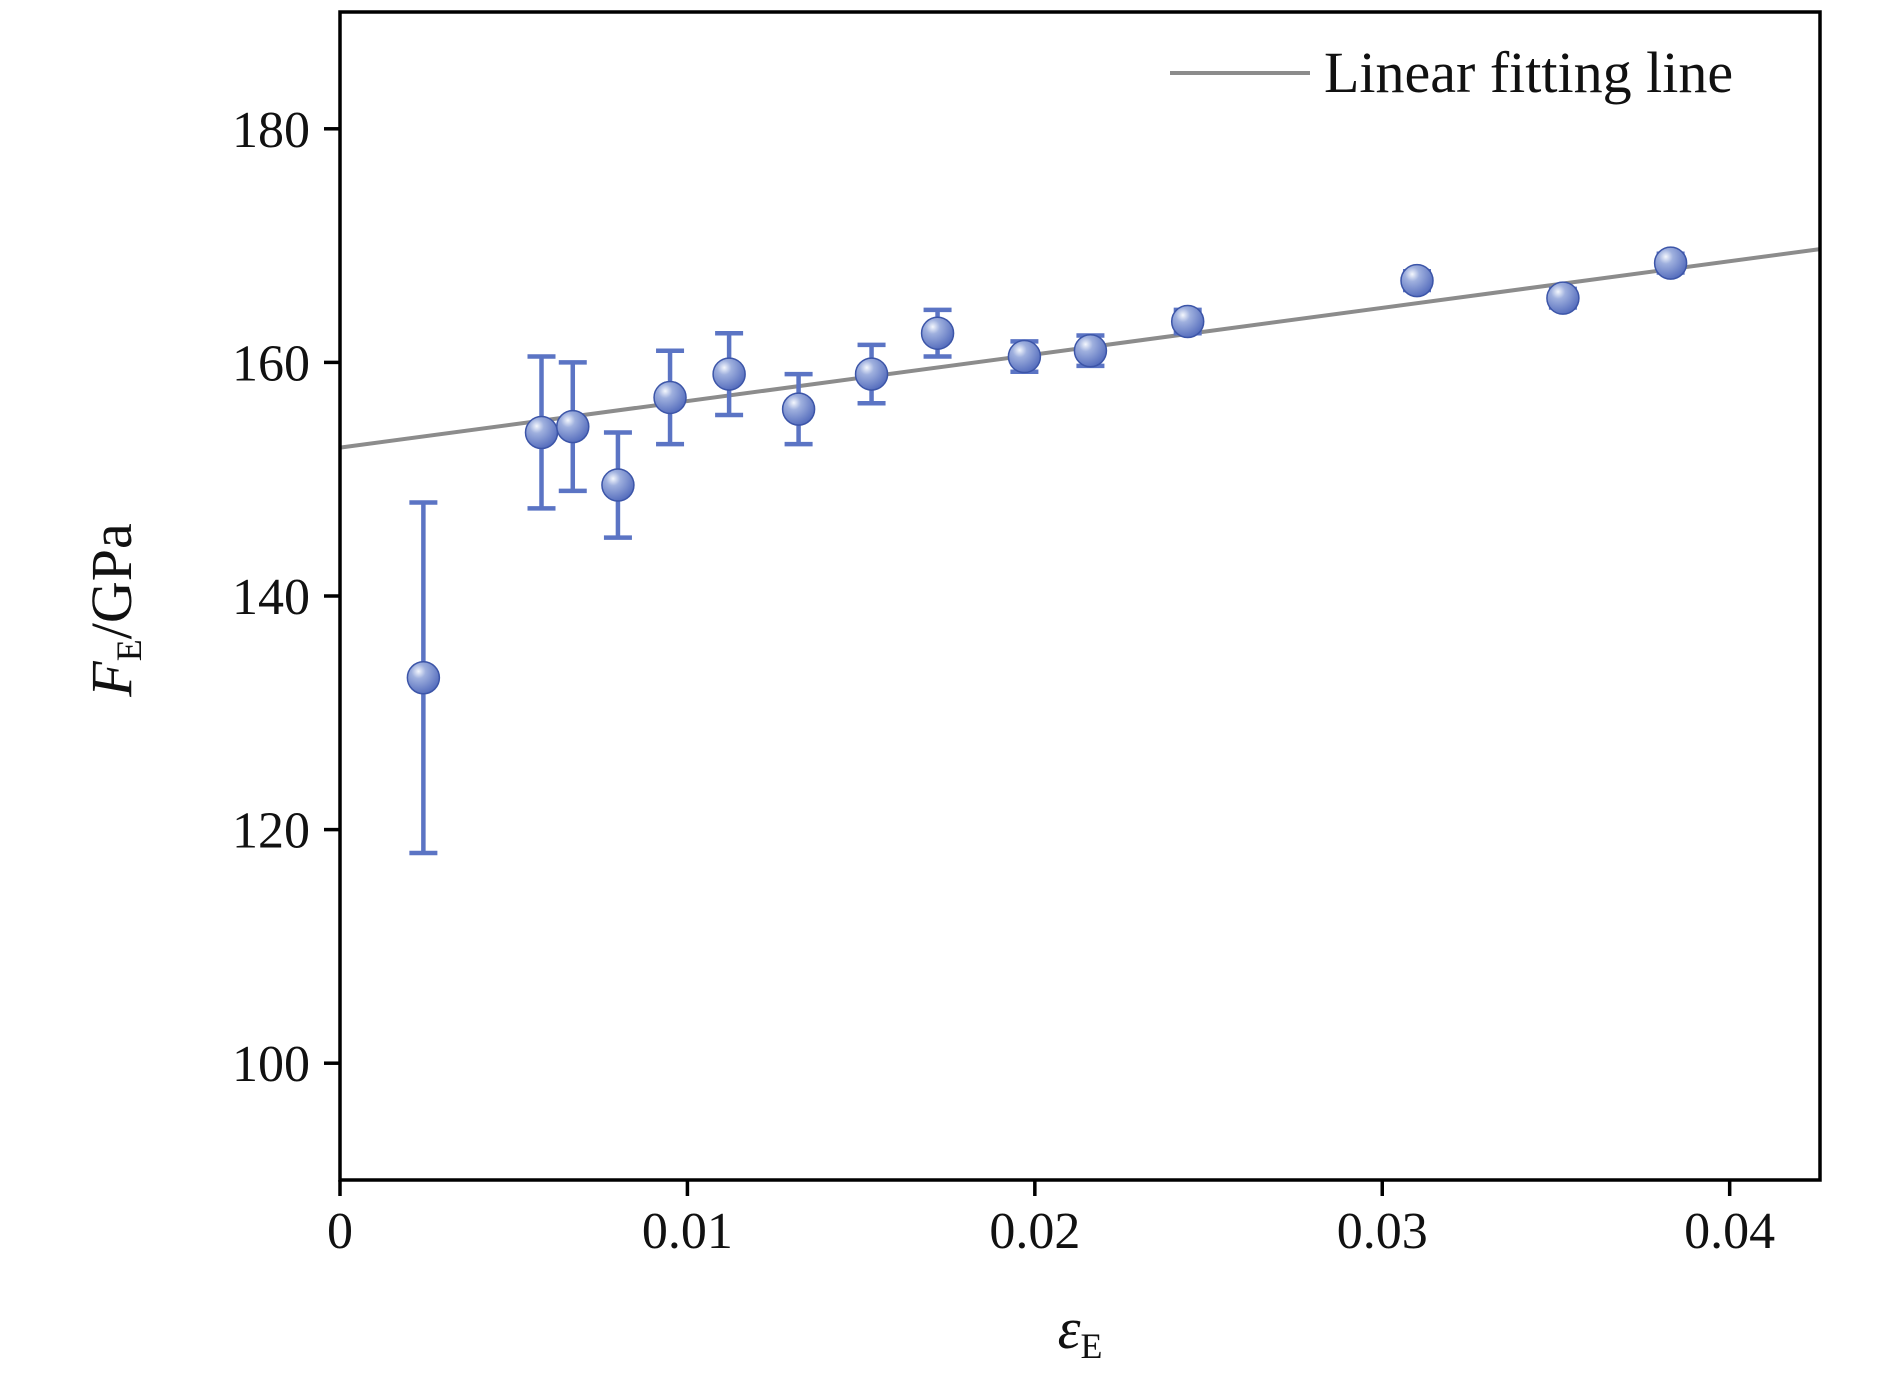 The width and height of the screenshot is (1890, 1394). I want to click on y-axis-label: FE/GPa, so click(114, 609).